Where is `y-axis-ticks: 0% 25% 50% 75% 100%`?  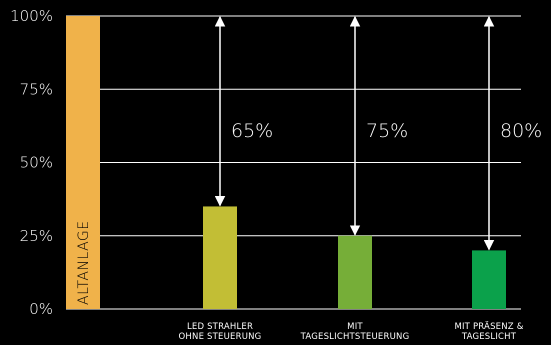 y-axis-ticks: 0% 25% 50% 75% 100% is located at coordinates (31, 162).